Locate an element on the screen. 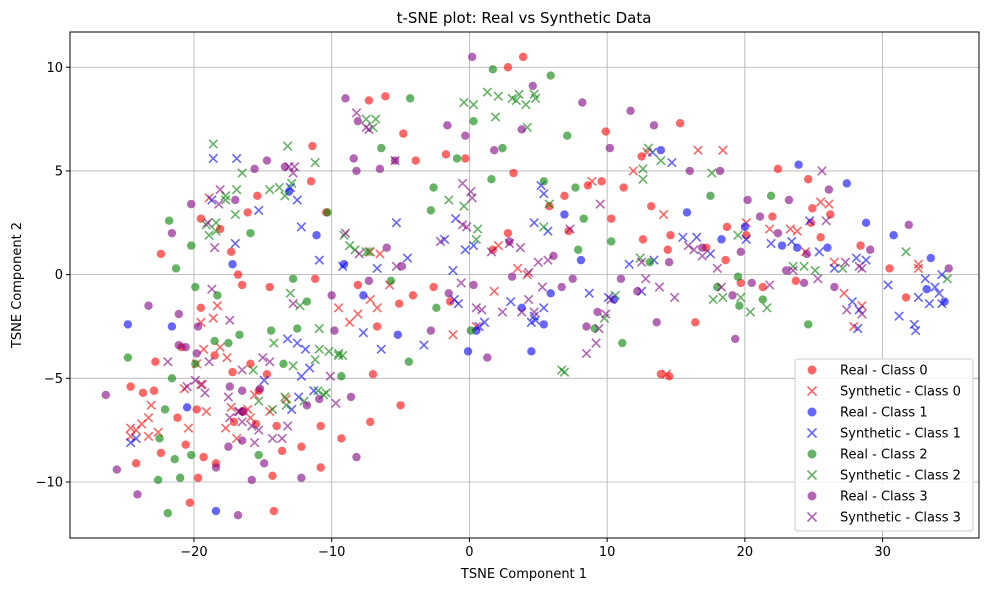  legend-item: Real - Class 3 is located at coordinates (867, 497).